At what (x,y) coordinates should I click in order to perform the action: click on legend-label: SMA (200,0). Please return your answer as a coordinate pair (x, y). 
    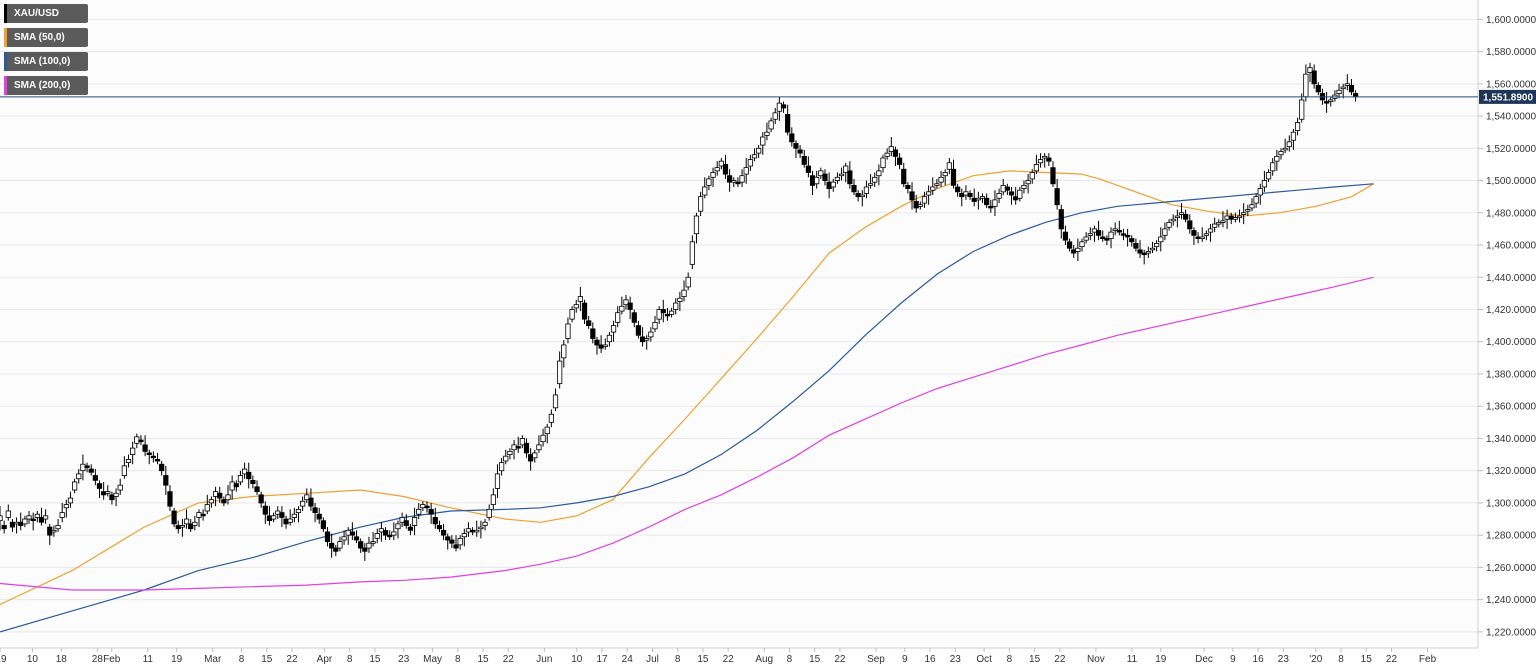
    Looking at the image, I should click on (42, 85).